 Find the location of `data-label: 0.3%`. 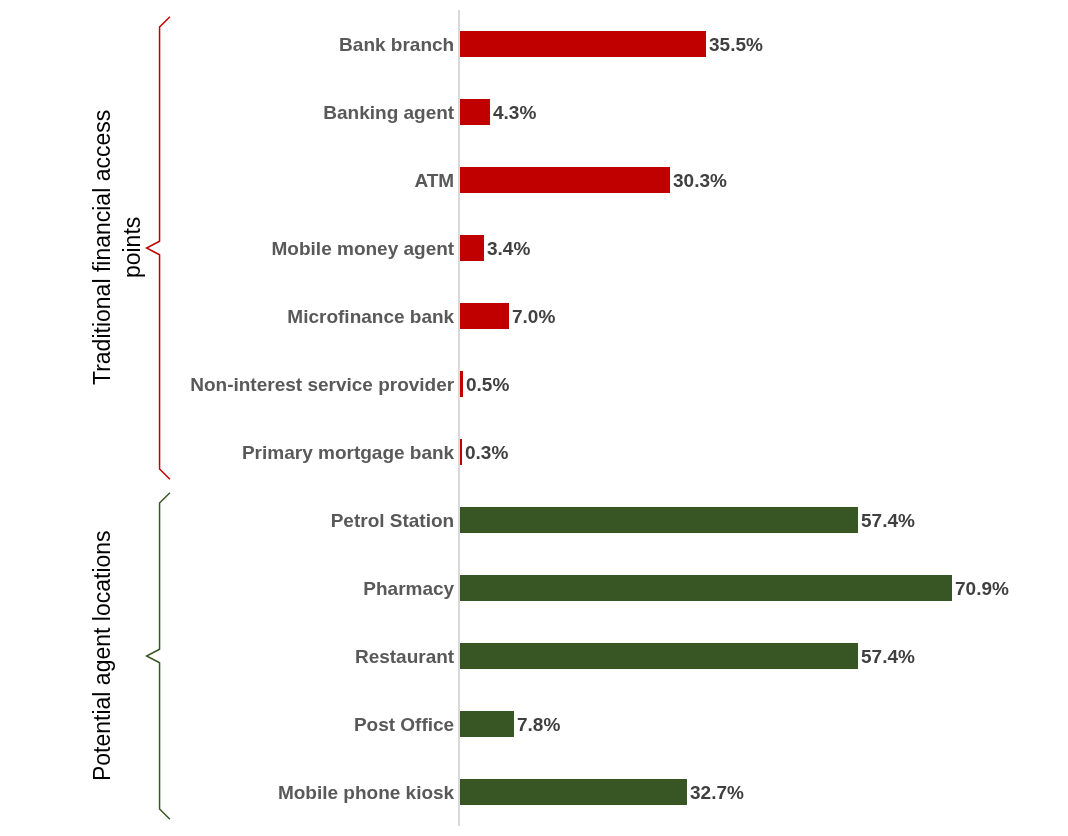

data-label: 0.3% is located at coordinates (487, 452).